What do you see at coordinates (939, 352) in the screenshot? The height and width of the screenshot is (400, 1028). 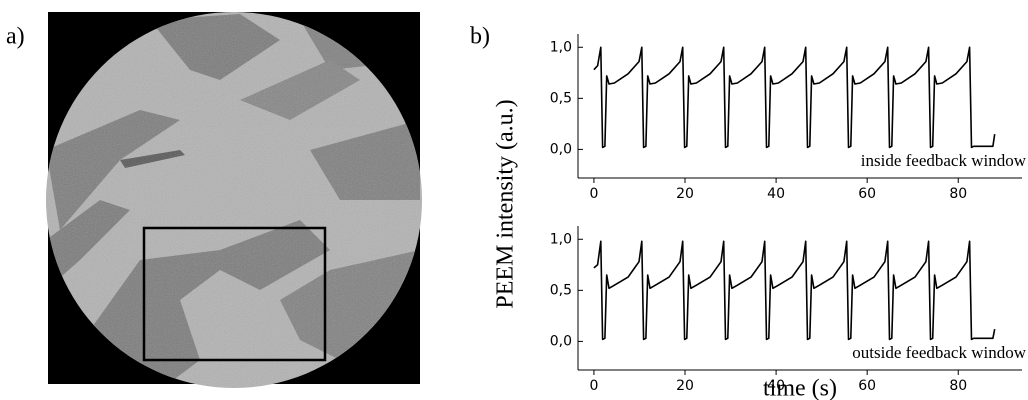 I see `annotation: outside feedback window` at bounding box center [939, 352].